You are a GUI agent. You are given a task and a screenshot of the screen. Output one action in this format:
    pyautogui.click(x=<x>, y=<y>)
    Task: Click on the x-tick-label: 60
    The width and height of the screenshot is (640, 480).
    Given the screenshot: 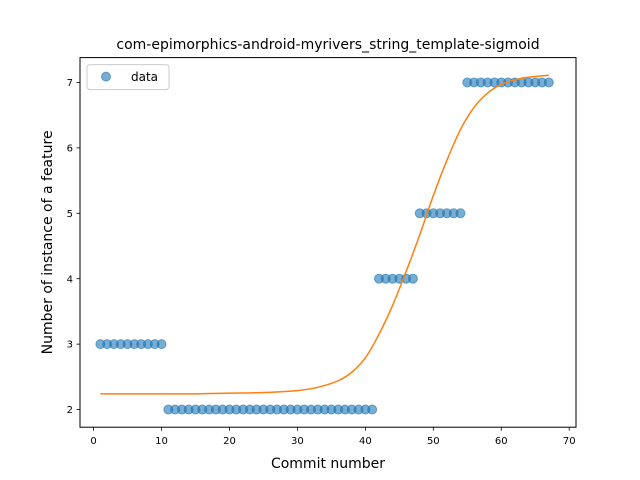 What is the action you would take?
    pyautogui.click(x=501, y=441)
    